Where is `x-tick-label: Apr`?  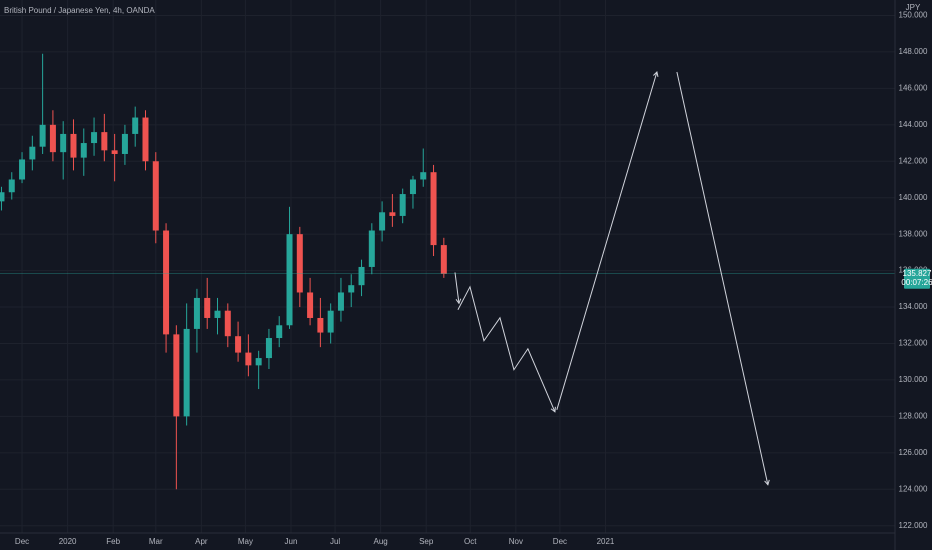
x-tick-label: Apr is located at coordinates (201, 541).